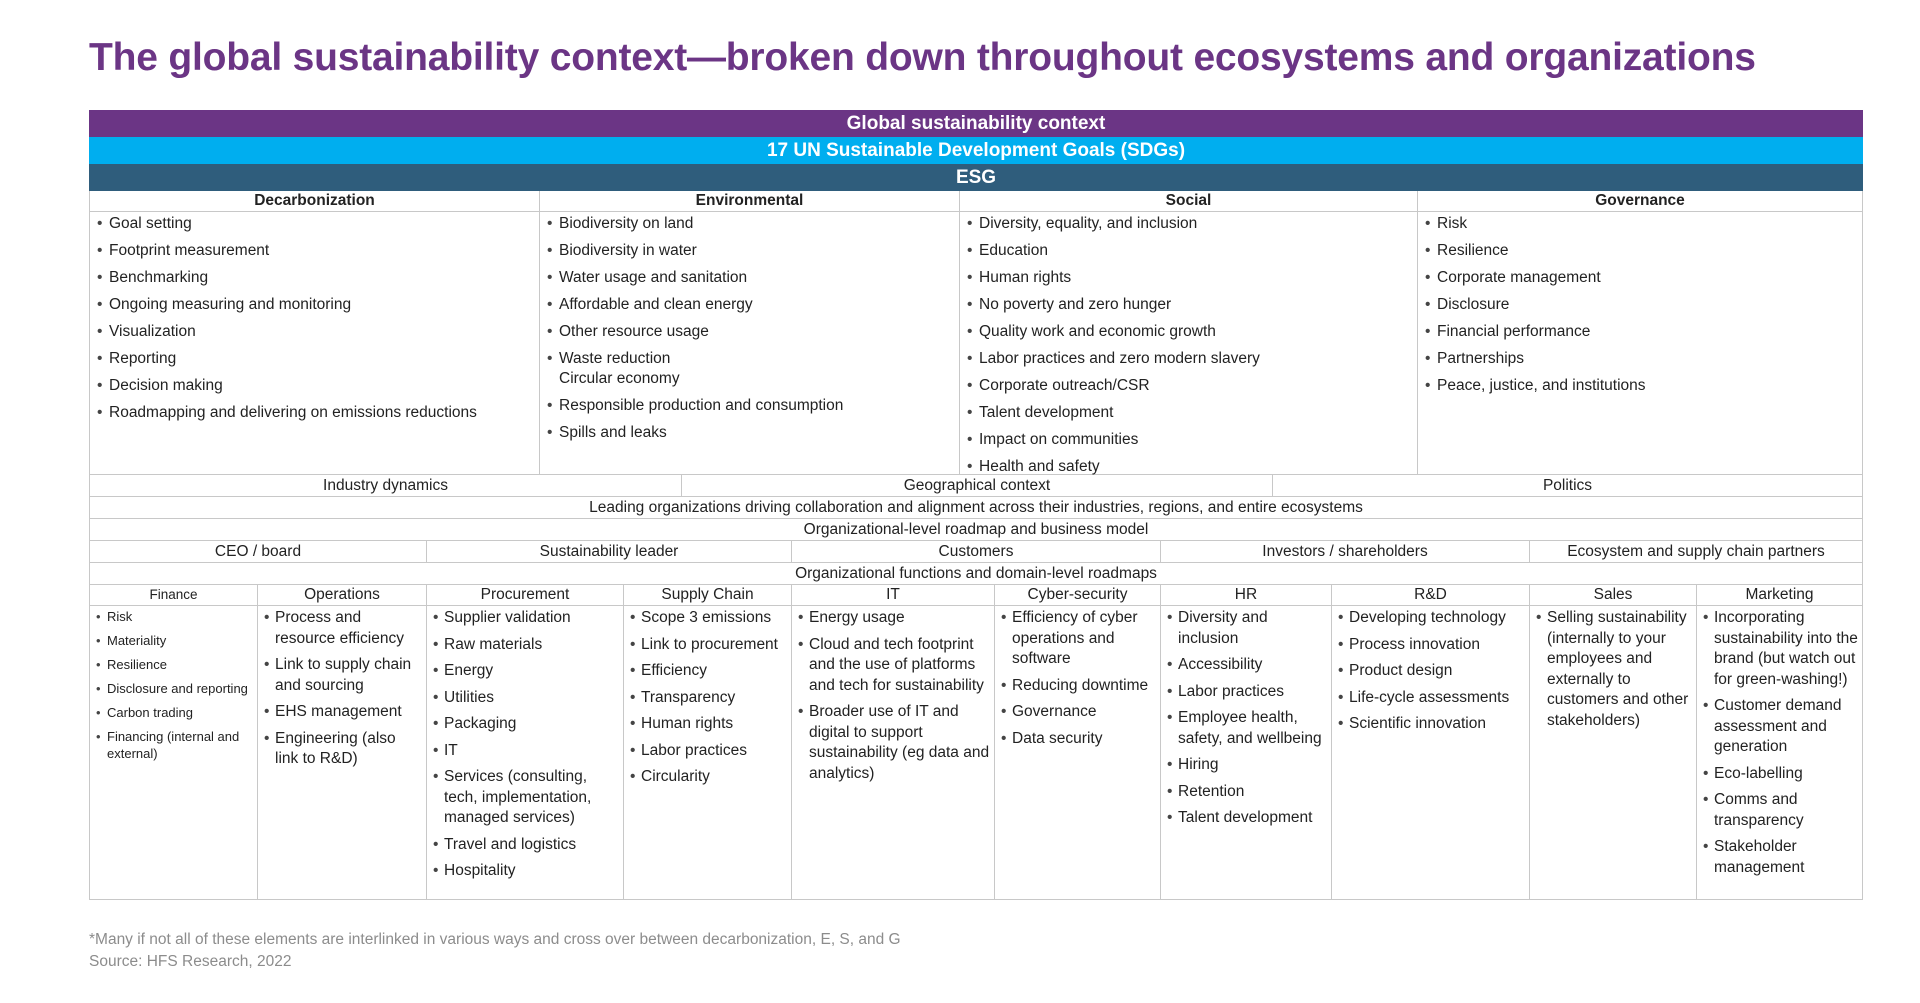 The width and height of the screenshot is (1920, 1003). I want to click on list-item: Link to procurement, so click(708, 645).